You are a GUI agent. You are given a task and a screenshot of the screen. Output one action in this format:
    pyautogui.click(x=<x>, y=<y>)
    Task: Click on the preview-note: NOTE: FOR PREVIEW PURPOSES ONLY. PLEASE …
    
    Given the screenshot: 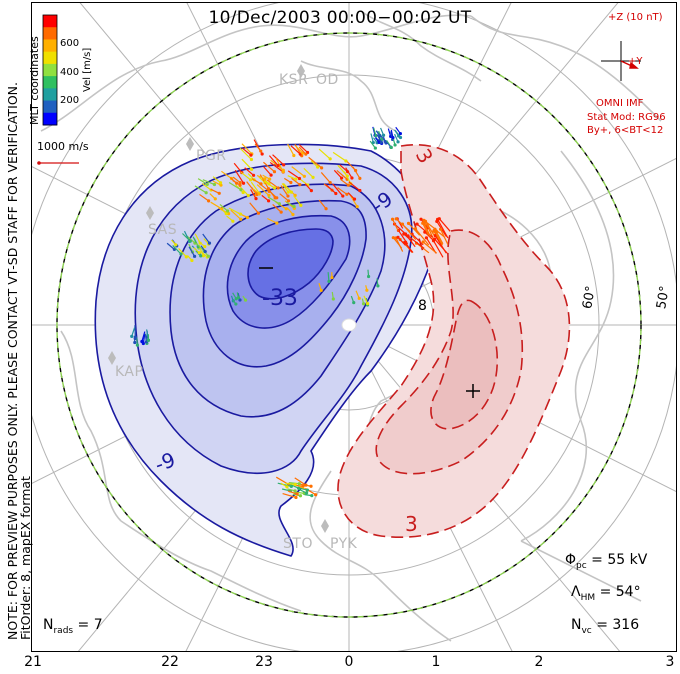 What is the action you would take?
    pyautogui.click(x=19, y=361)
    